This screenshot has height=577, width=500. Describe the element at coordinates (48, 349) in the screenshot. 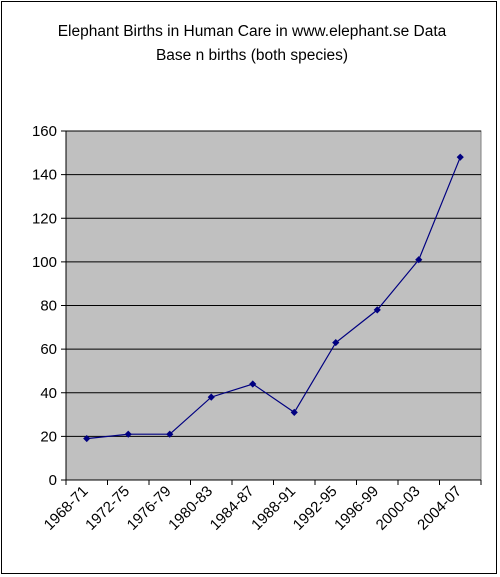

I see `y-tick-label: 60` at that location.